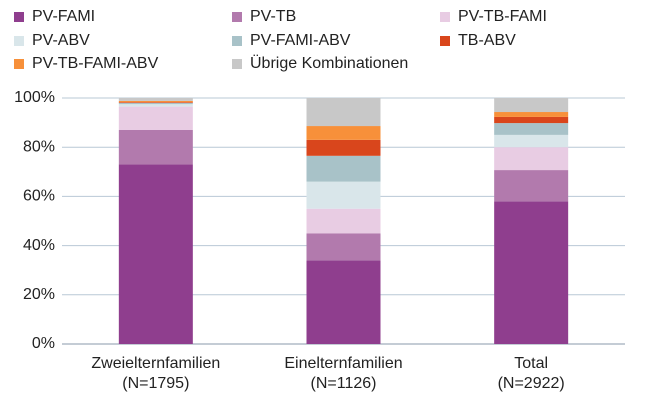 The image size is (651, 405). What do you see at coordinates (343, 373) in the screenshot?
I see `x-tick-label: Einelternfamilien (N=1126)` at bounding box center [343, 373].